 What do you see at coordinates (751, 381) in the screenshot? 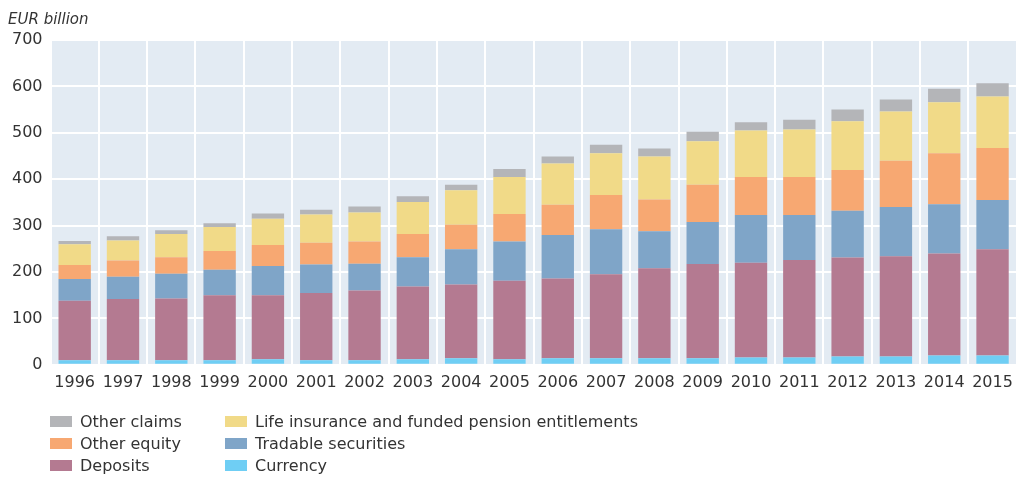
I see `x-tick-label: 2010` at bounding box center [751, 381].